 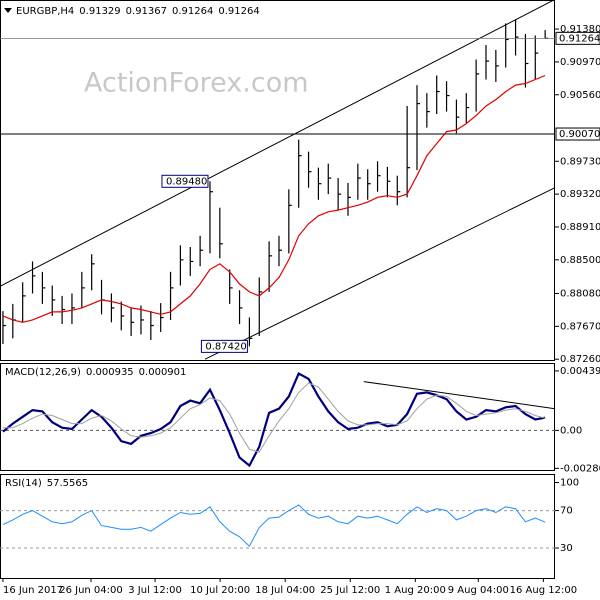 I want to click on x-tick-label: 18 Jul 04:00, so click(x=285, y=590).